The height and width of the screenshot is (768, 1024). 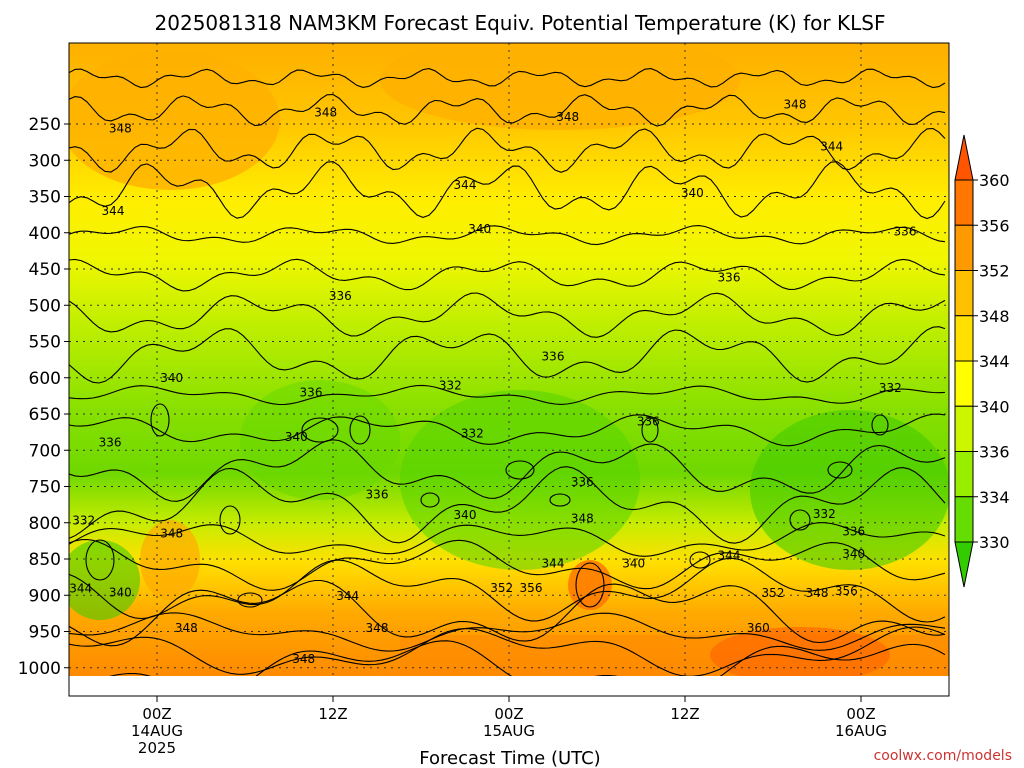 I want to click on colorbar-label: 348, so click(x=994, y=316).